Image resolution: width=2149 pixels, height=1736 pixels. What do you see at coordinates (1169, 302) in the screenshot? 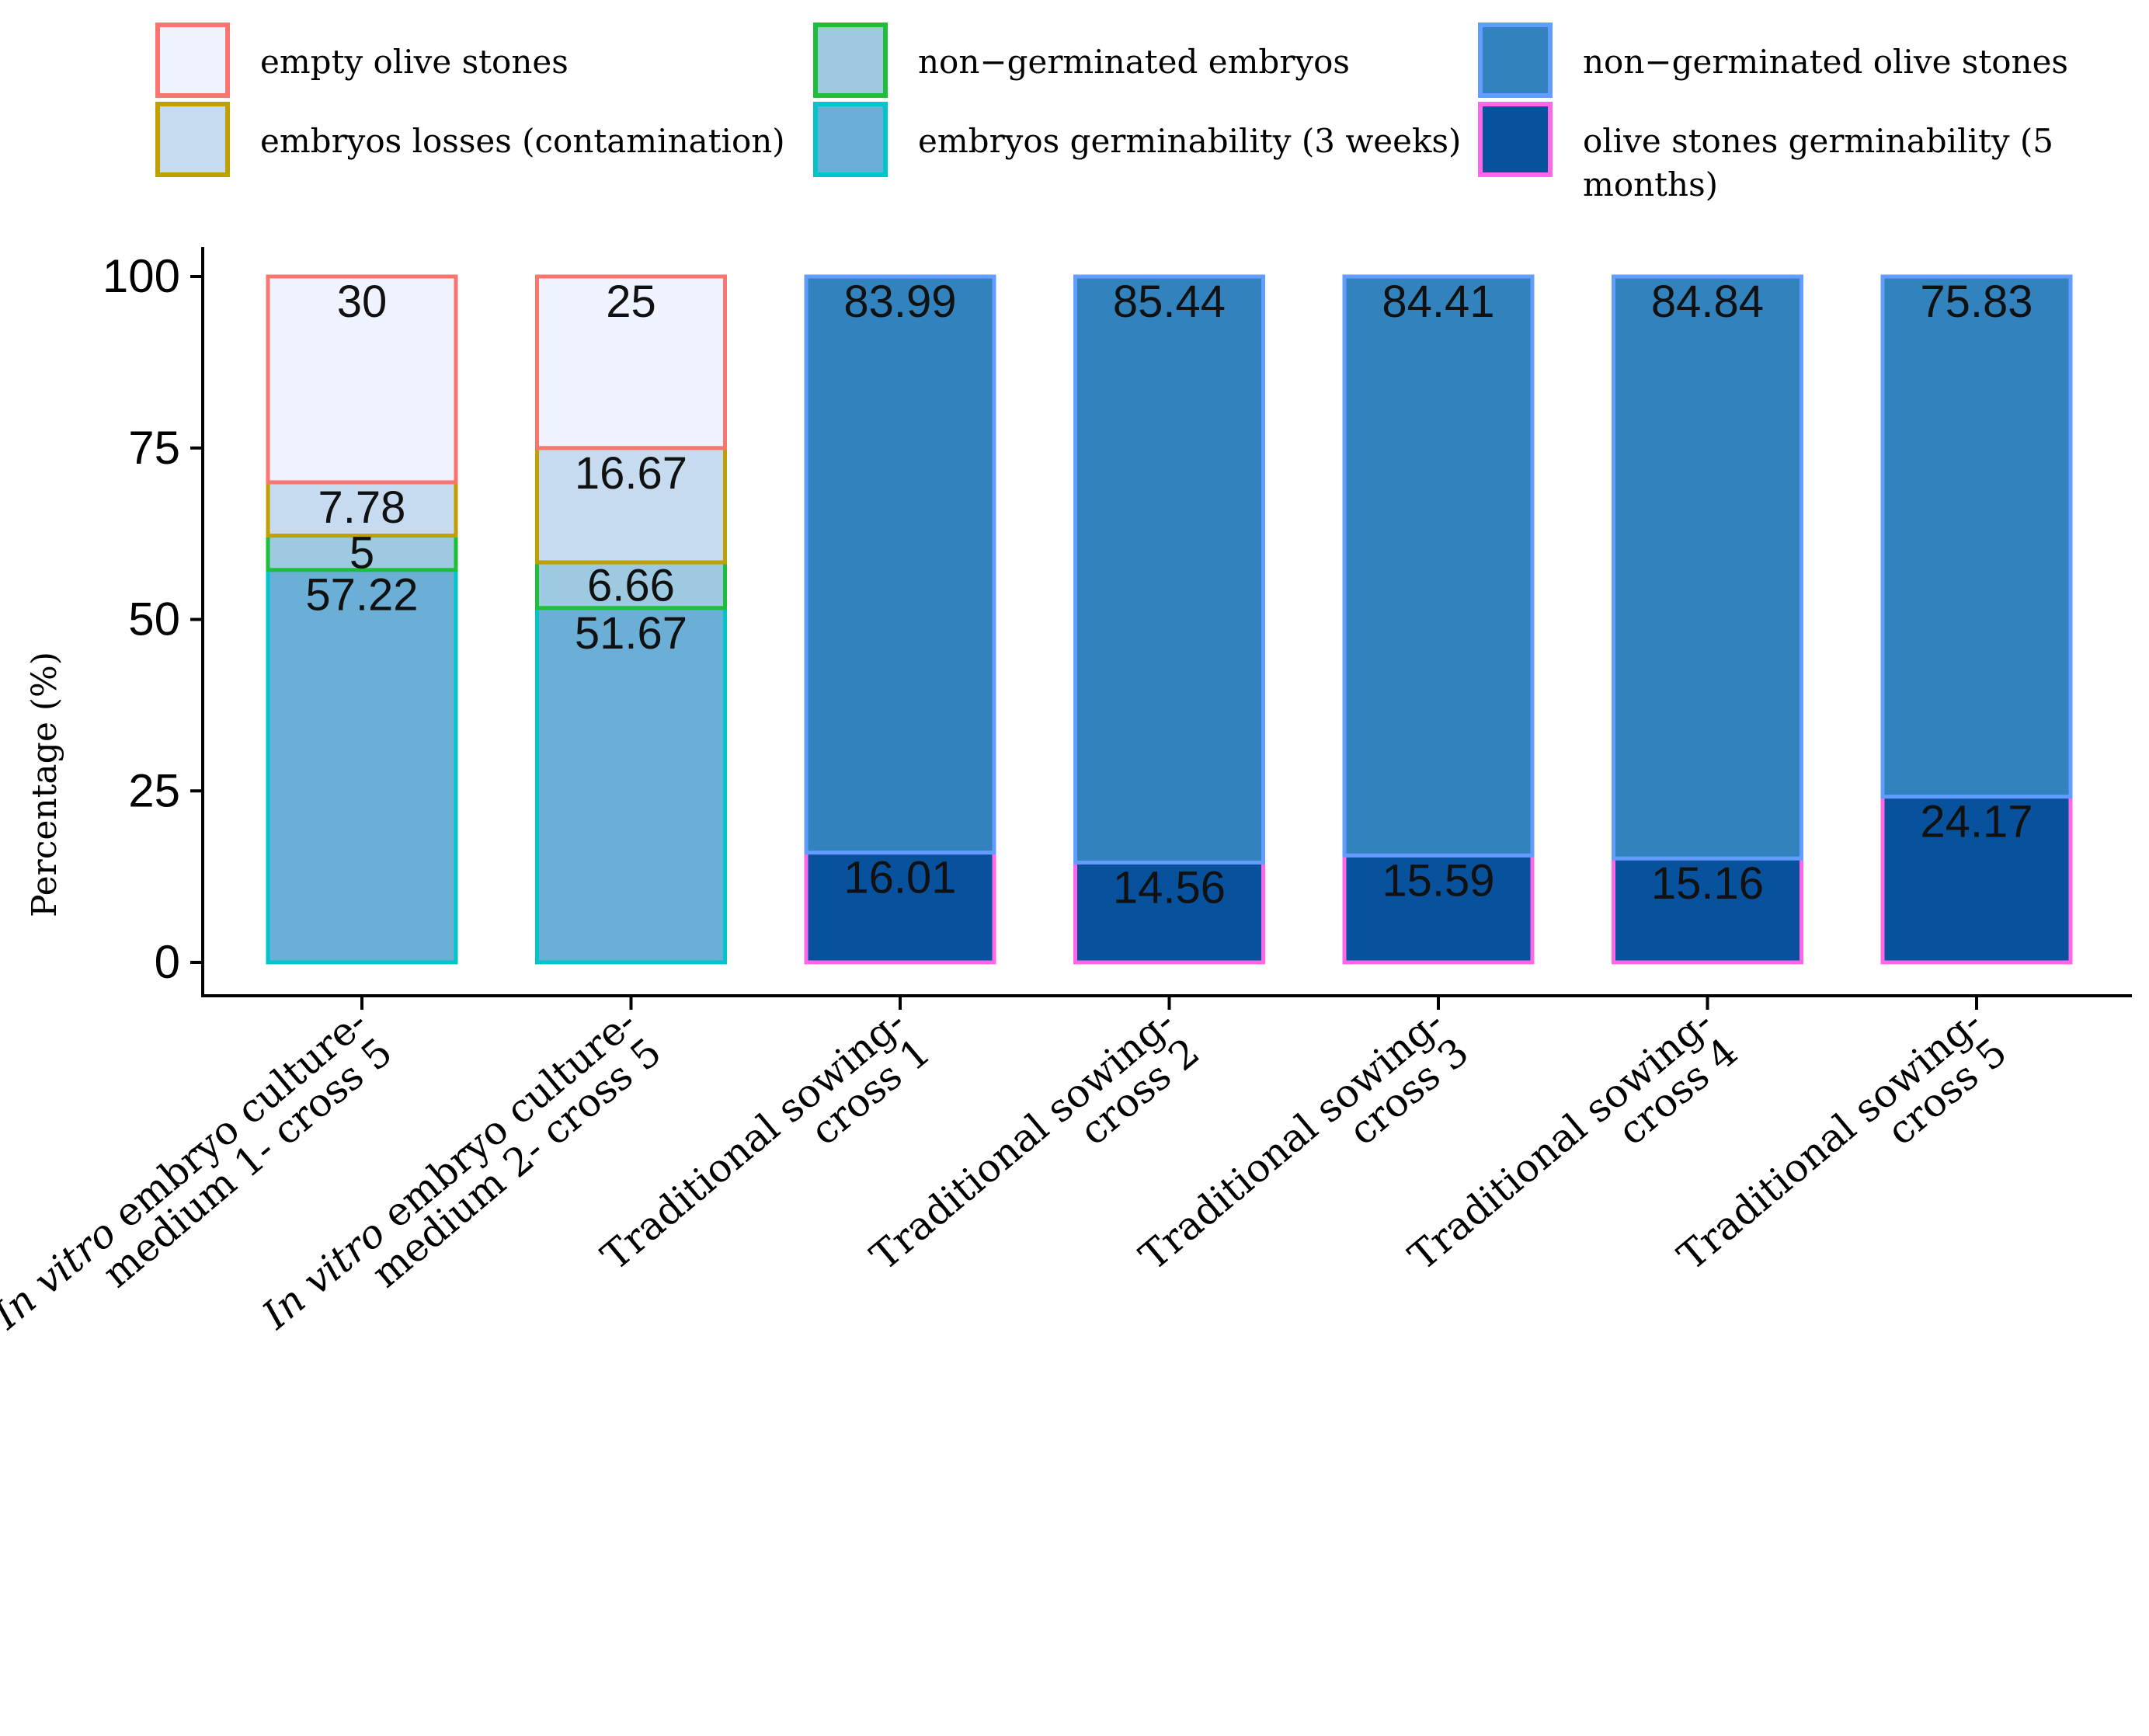
I see `data-label: 85.44` at bounding box center [1169, 302].